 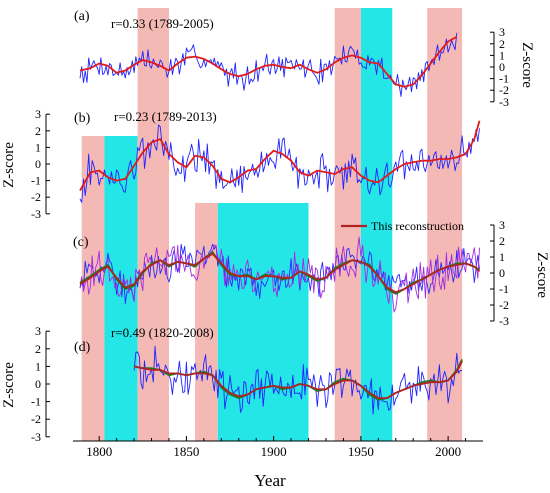 I want to click on panel-b-label: (b), so click(x=82, y=118).